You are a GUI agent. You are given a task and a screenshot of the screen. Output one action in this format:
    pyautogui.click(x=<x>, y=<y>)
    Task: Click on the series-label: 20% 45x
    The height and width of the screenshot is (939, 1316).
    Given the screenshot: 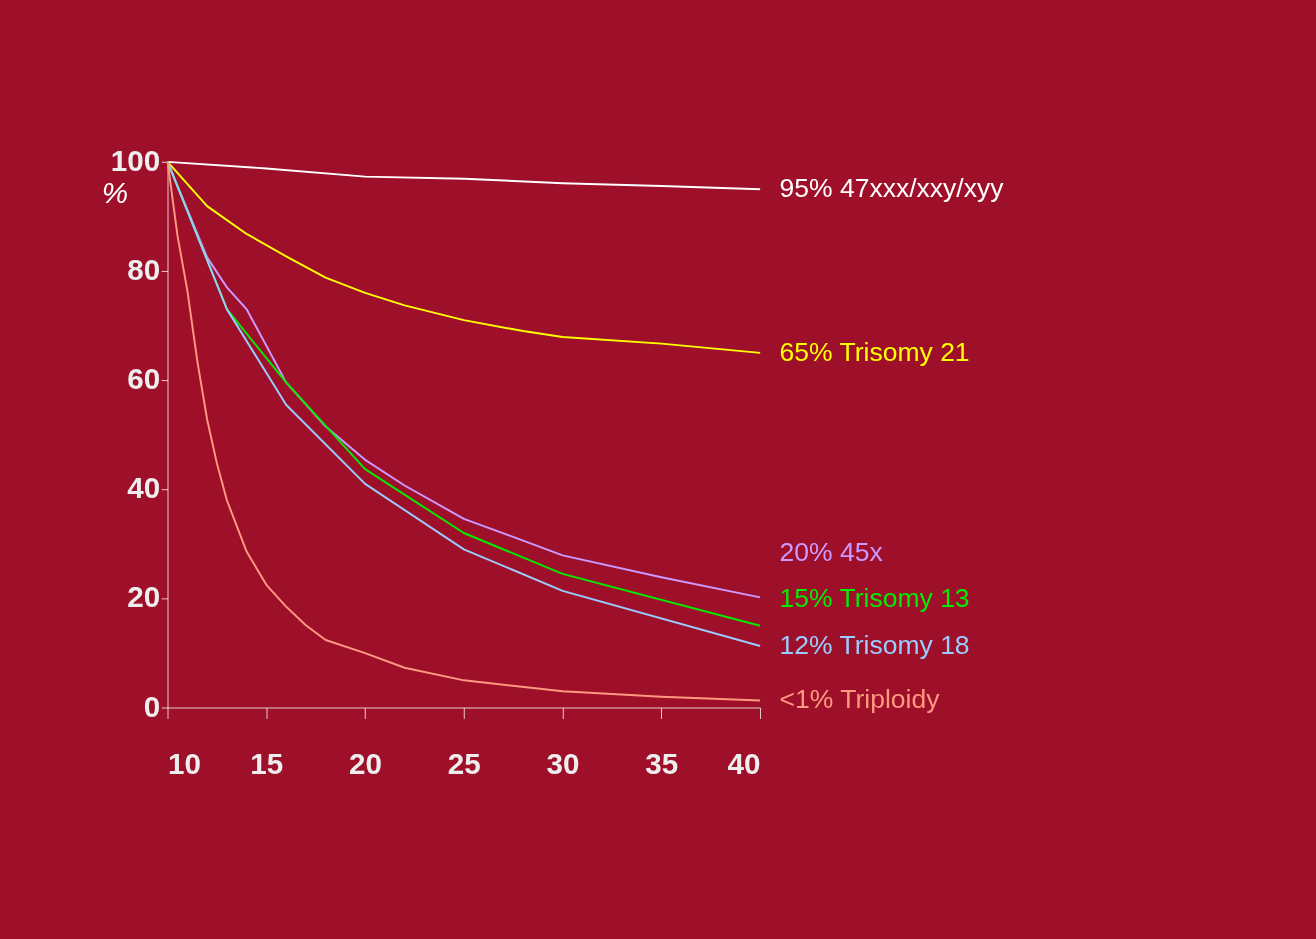 What is the action you would take?
    pyautogui.click(x=831, y=551)
    